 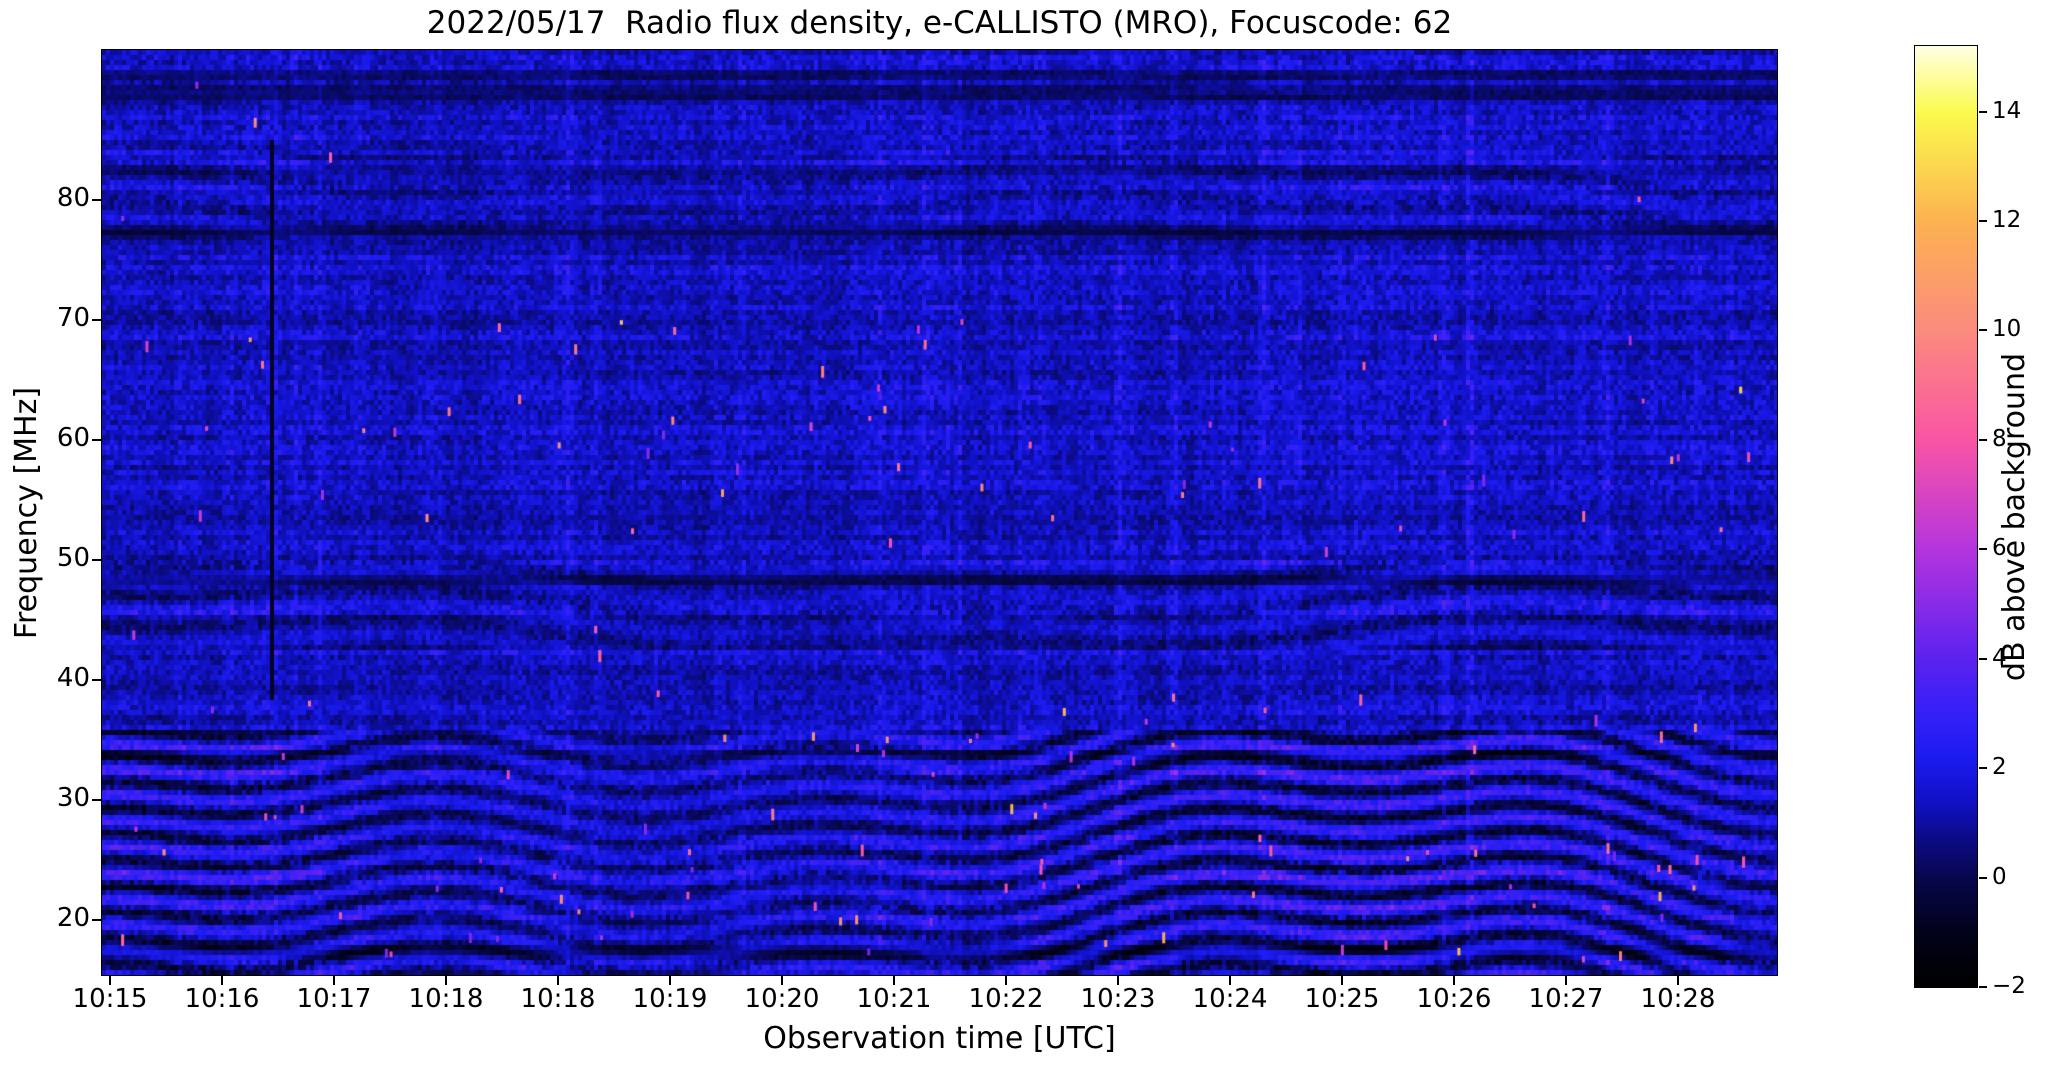 I want to click on x-tick-label: 10:24, so click(x=1230, y=999).